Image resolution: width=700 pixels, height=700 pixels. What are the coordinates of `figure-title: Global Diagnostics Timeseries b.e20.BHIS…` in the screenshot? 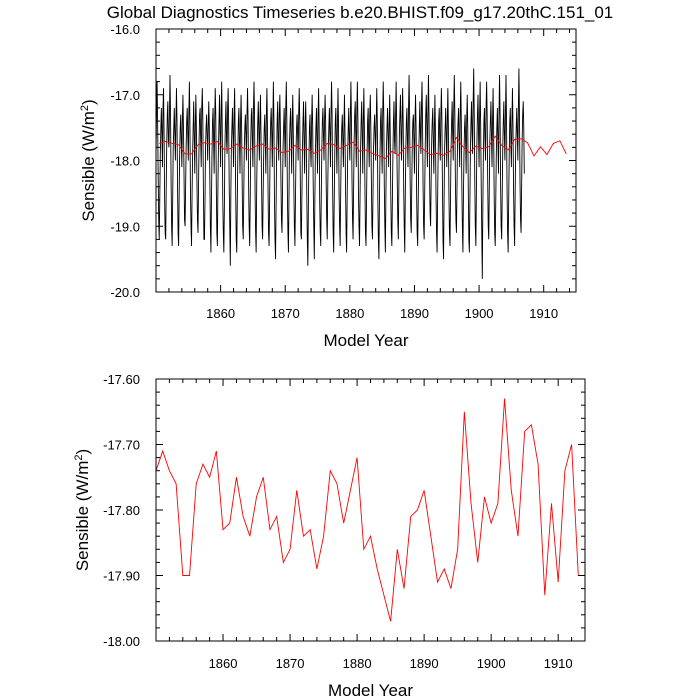 It's located at (360, 12).